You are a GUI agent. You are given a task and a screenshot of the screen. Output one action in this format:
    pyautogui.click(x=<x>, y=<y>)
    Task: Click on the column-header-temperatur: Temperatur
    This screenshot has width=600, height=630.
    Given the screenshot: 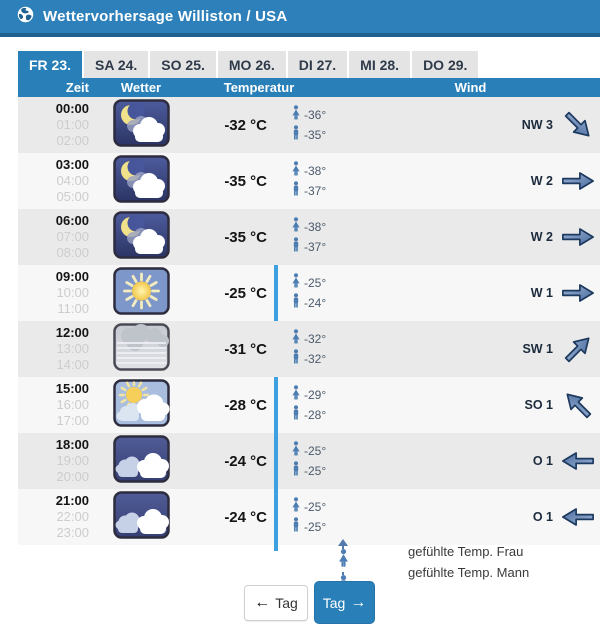 What is the action you would take?
    pyautogui.click(x=259, y=87)
    